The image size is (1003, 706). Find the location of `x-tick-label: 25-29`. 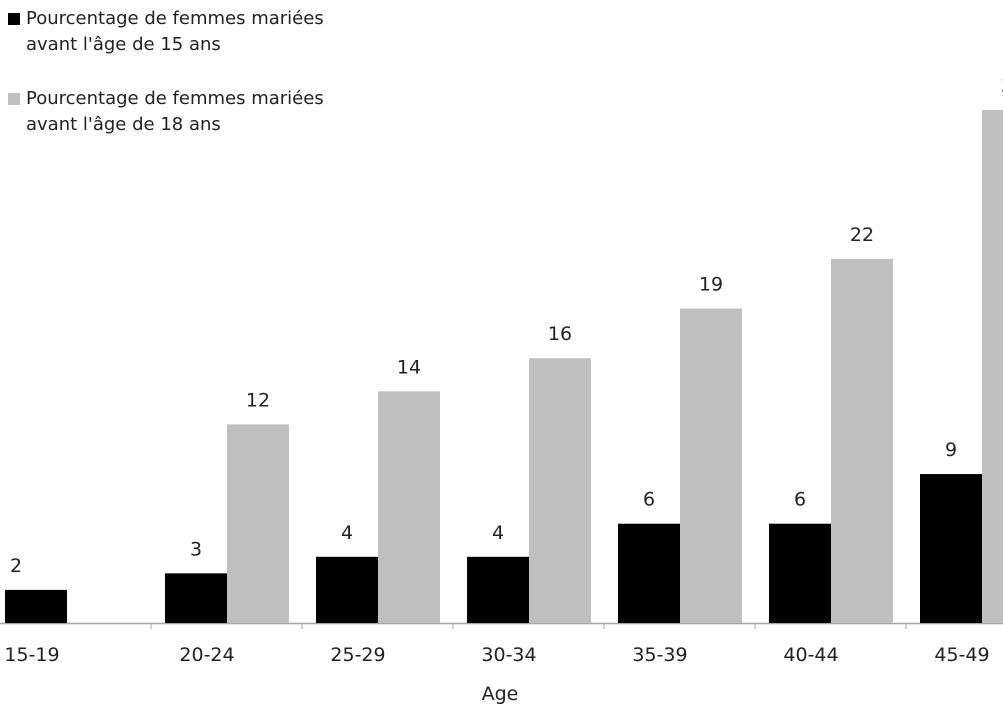

x-tick-label: 25-29 is located at coordinates (357, 655).